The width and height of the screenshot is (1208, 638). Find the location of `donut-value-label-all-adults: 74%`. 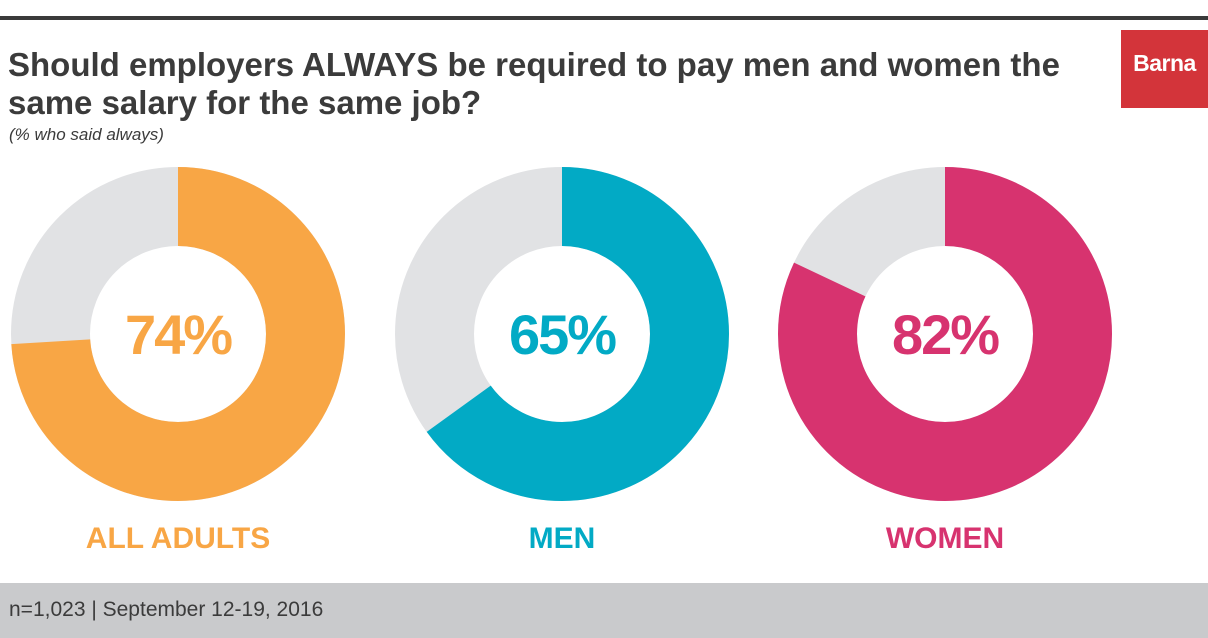

donut-value-label-all-adults: 74% is located at coordinates (178, 334).